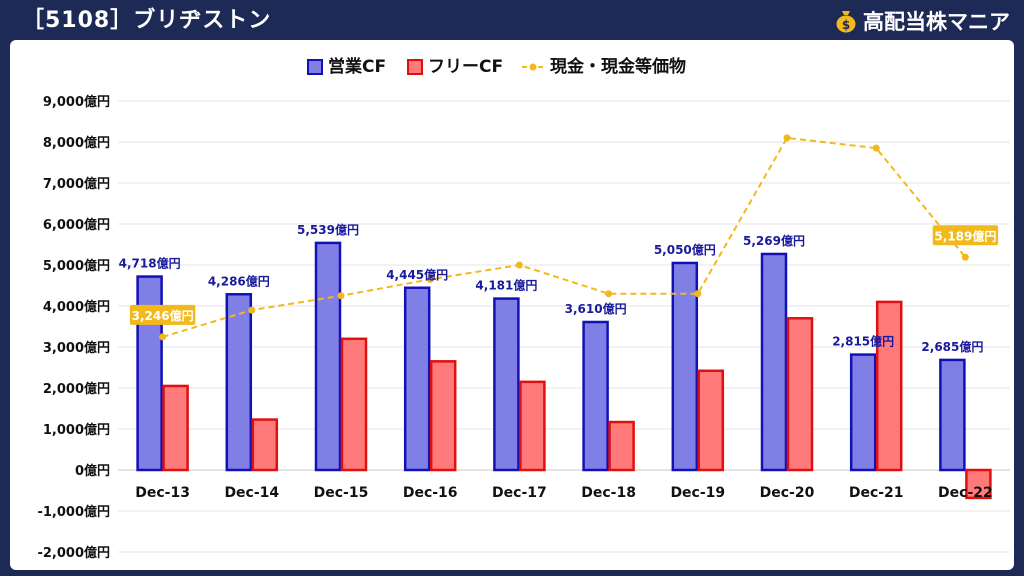  I want to click on operating-cf-data-label: 5,539億円, so click(328, 229).